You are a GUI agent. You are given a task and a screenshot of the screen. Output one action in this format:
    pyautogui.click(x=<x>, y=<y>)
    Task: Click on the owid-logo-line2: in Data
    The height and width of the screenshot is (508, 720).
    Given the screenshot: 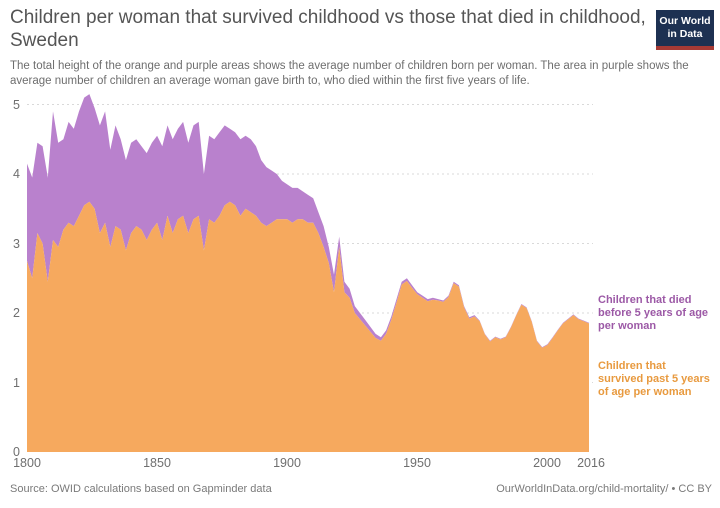 What is the action you would take?
    pyautogui.click(x=685, y=34)
    